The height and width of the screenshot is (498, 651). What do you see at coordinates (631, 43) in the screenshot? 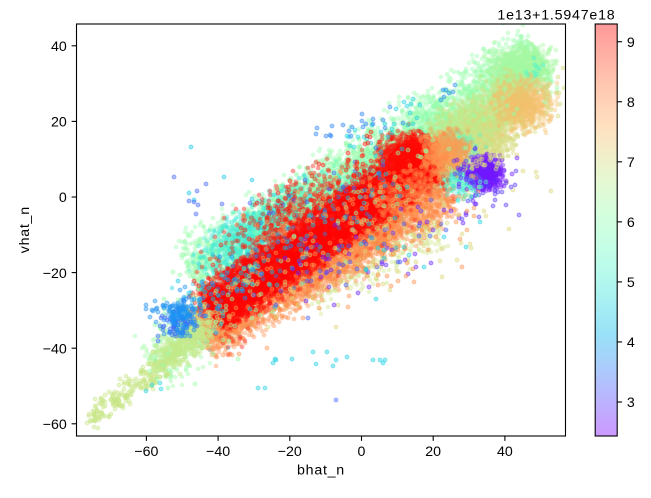
I see `svg-text: 9` at bounding box center [631, 43].